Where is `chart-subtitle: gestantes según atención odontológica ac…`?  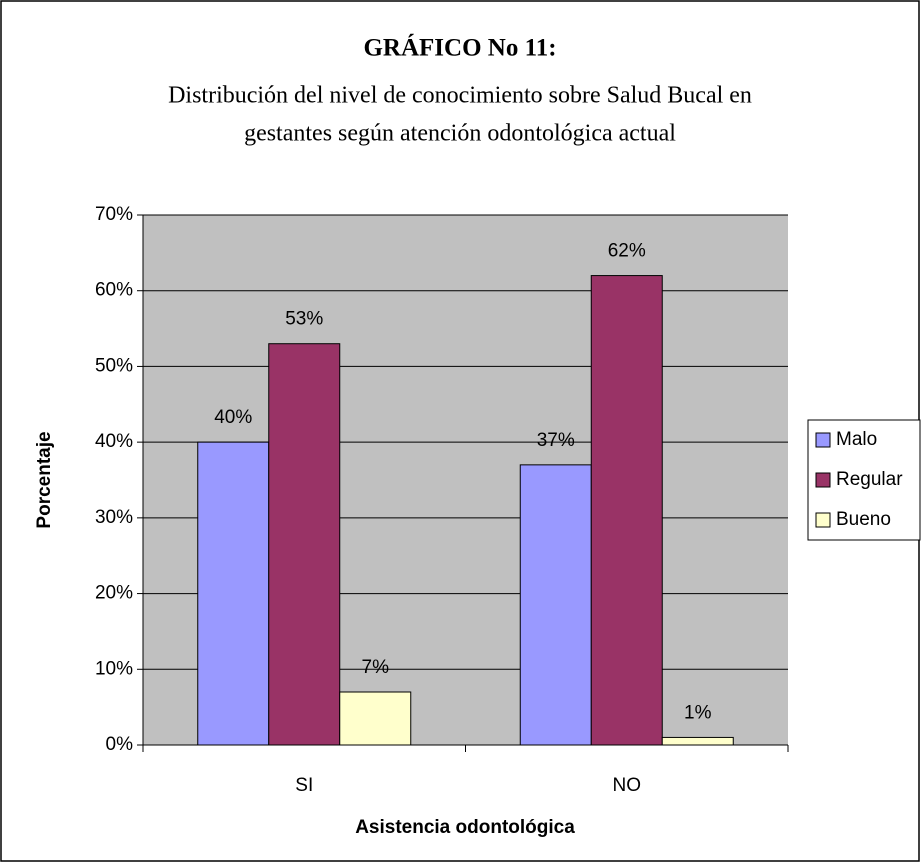 chart-subtitle: gestantes según atención odontológica ac… is located at coordinates (460, 134).